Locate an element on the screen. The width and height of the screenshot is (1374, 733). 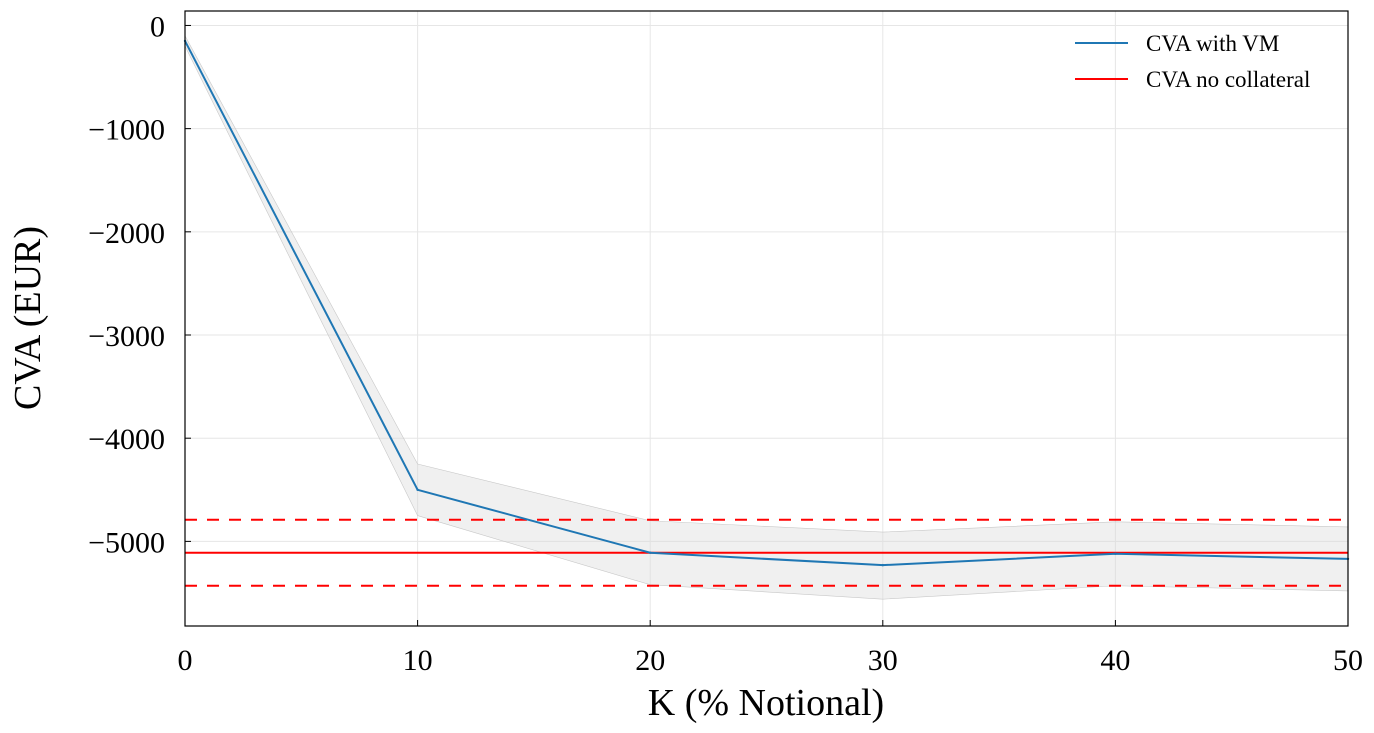
legend-label: CVA no collateral is located at coordinates (1228, 79).